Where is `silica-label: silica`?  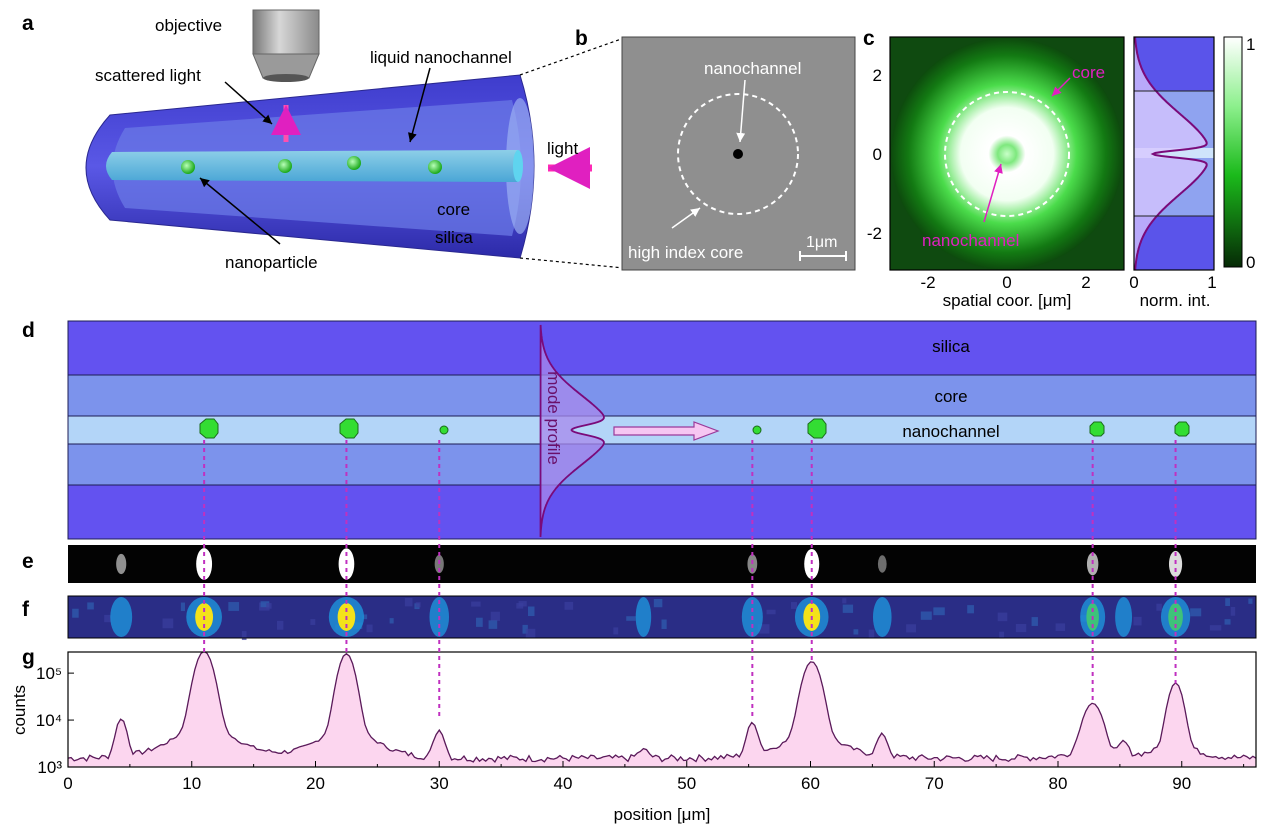 silica-label: silica is located at coordinates (454, 237).